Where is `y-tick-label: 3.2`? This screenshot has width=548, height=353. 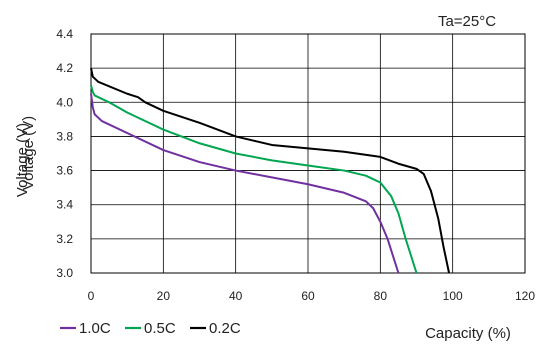
y-tick-label: 3.2 is located at coordinates (64, 239).